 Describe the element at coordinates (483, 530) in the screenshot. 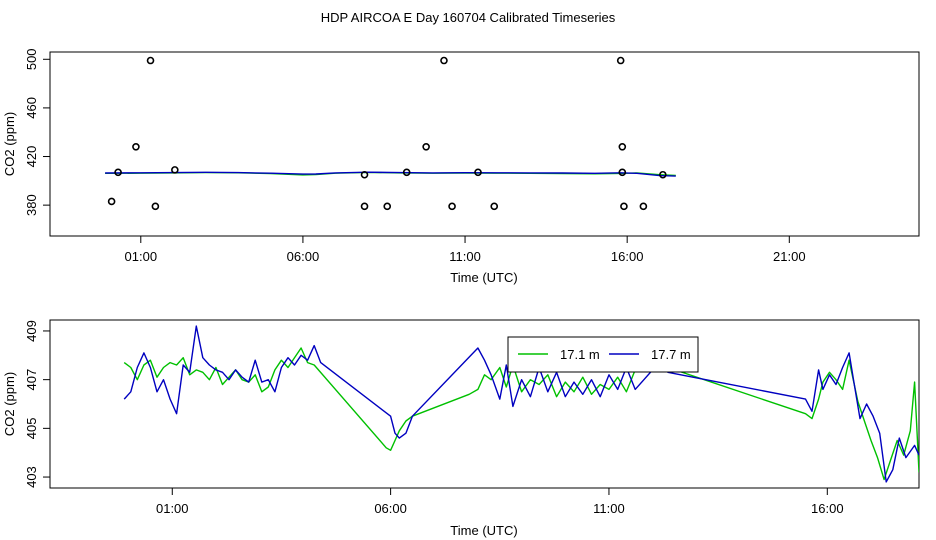

I see `bottom-x-axis-label: Time (UTC)` at that location.